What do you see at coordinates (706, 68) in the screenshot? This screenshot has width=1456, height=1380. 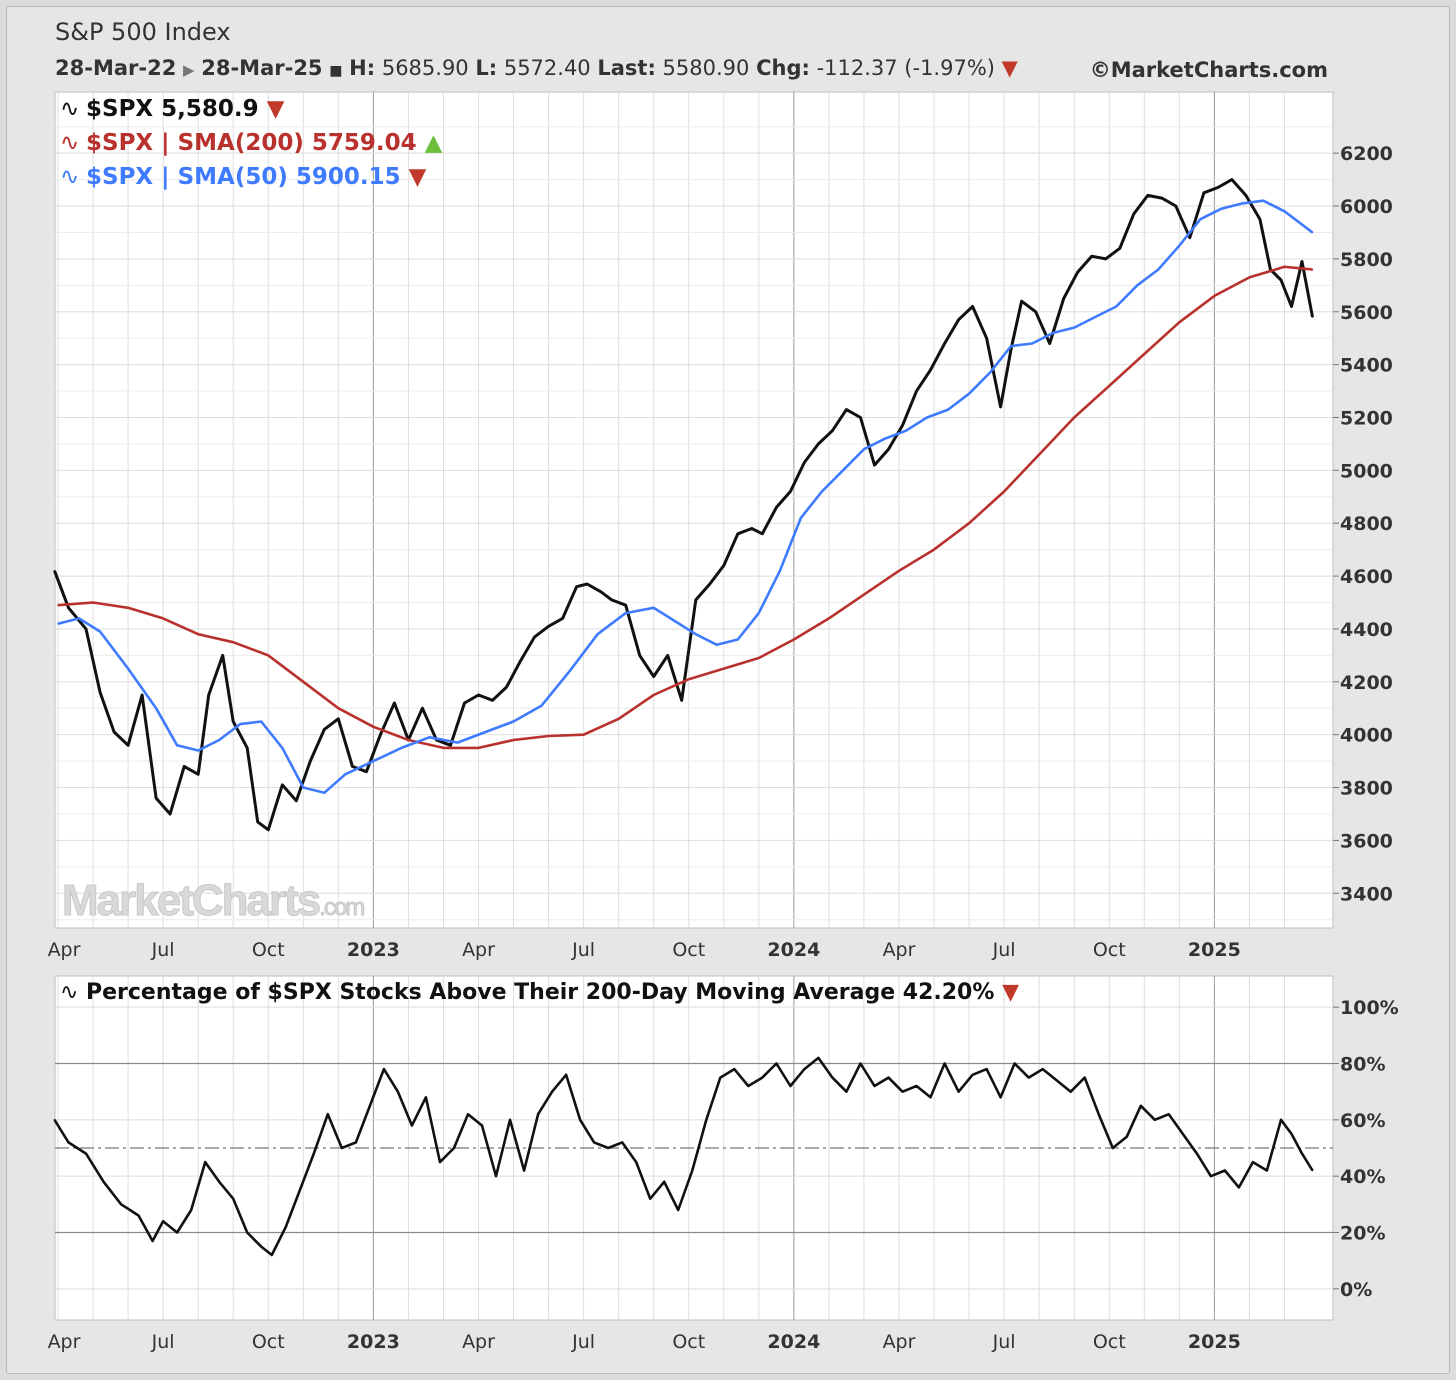 I see `last-value: 5580.90` at bounding box center [706, 68].